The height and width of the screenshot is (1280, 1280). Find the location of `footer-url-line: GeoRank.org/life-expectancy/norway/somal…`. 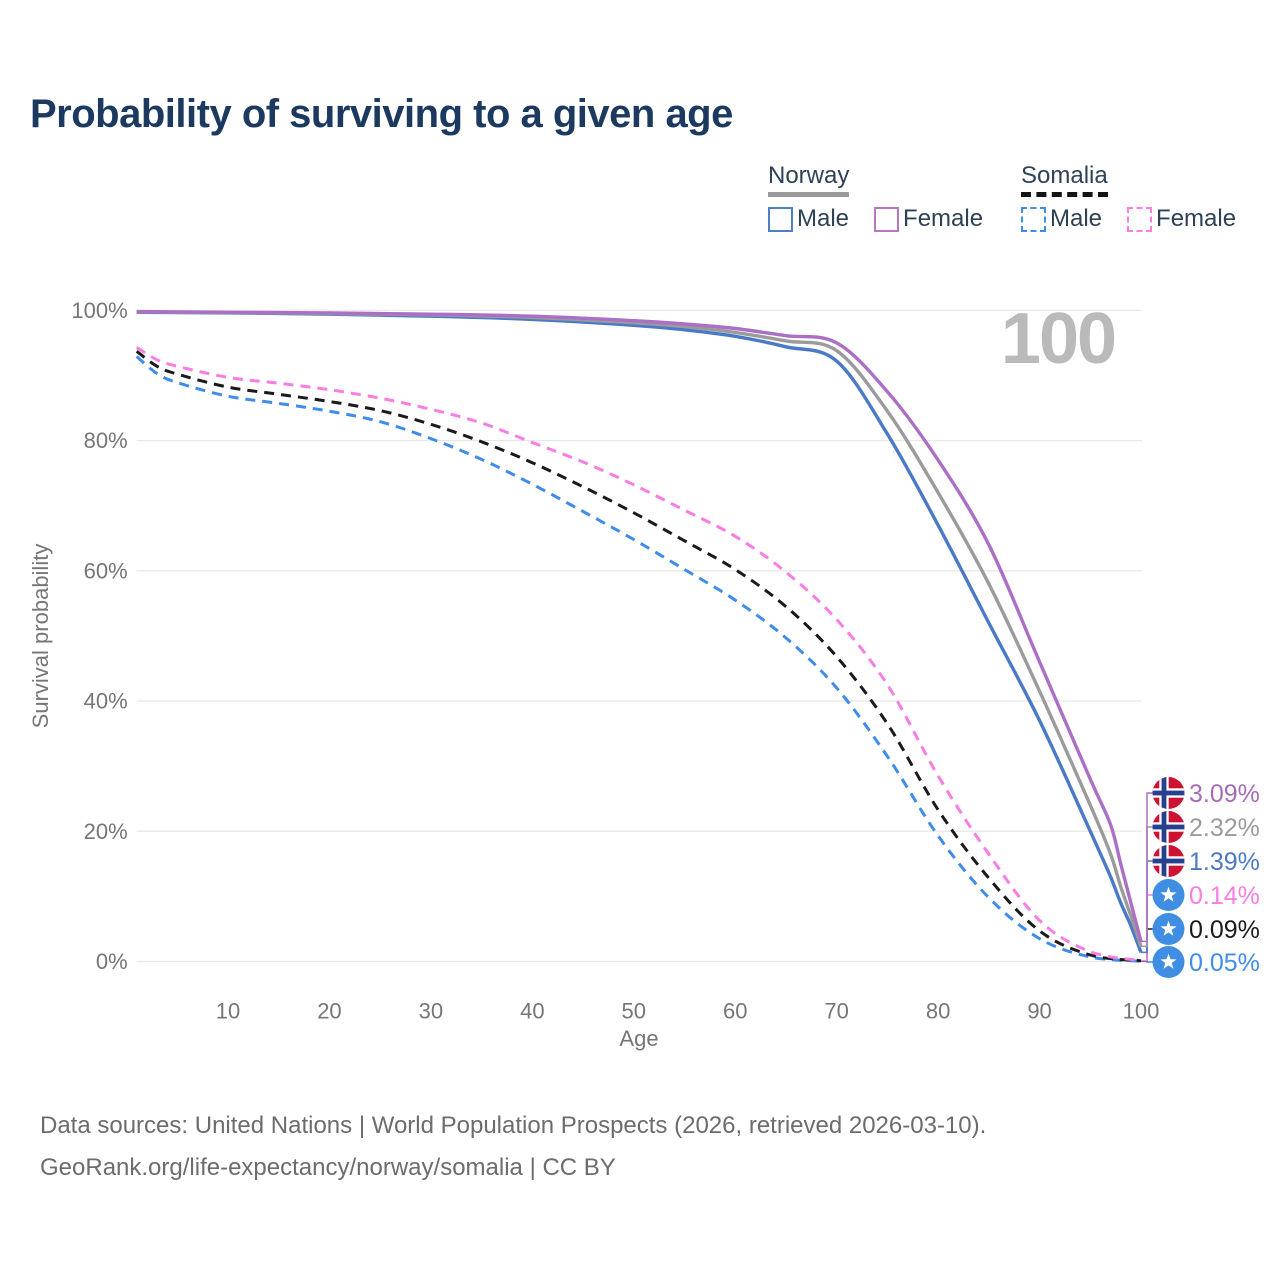

footer-url-line: GeoRank.org/life-expectancy/norway/somal… is located at coordinates (328, 1167).